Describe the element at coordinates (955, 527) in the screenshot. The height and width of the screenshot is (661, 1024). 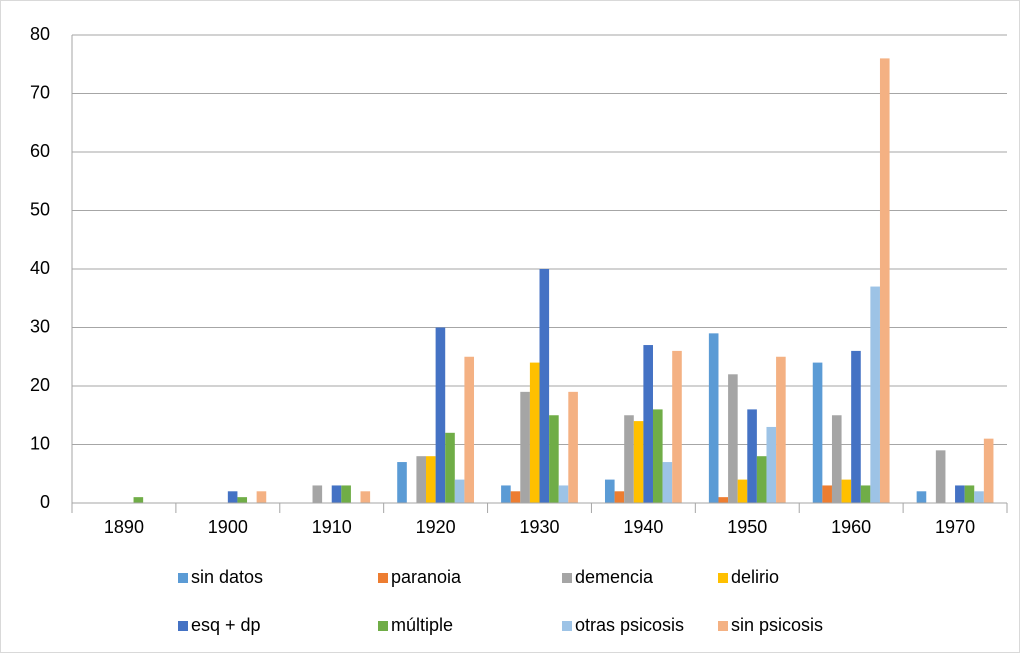
I see `x-tick-label: 1970` at that location.